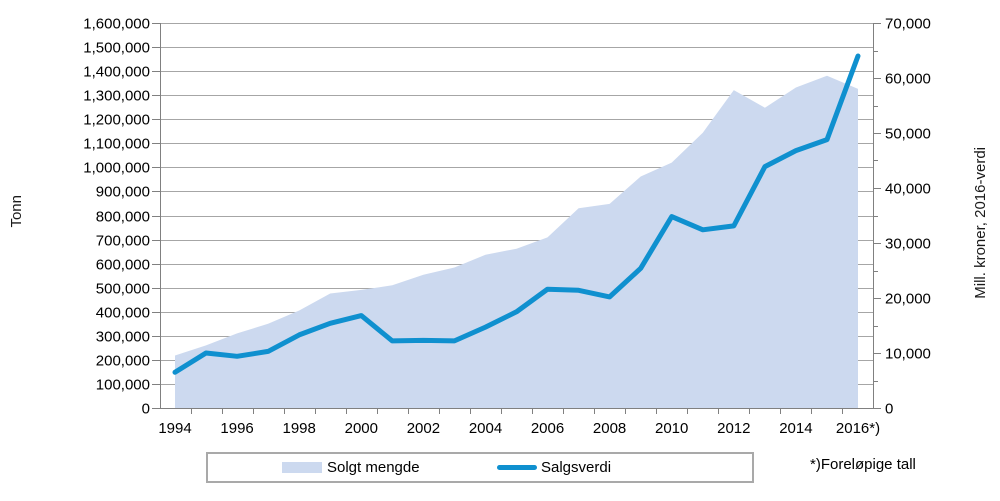  Describe the element at coordinates (908, 24) in the screenshot. I see `right-axis-tick-label: 70,000` at that location.